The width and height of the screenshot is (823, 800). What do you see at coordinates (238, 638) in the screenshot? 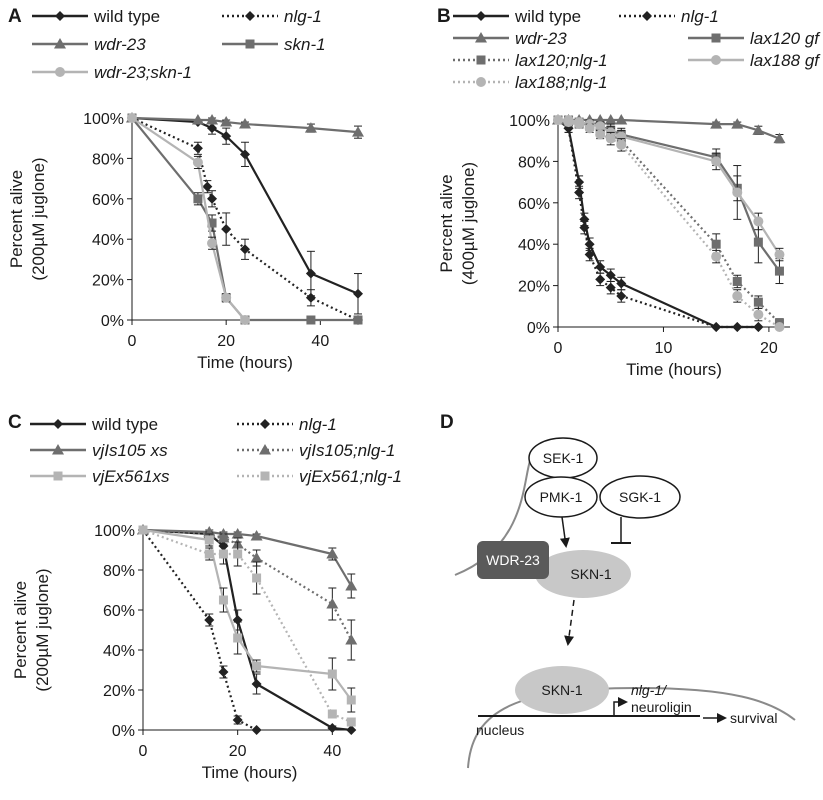
I see `chart-c-data-point-vjexs561-xs` at bounding box center [238, 638].